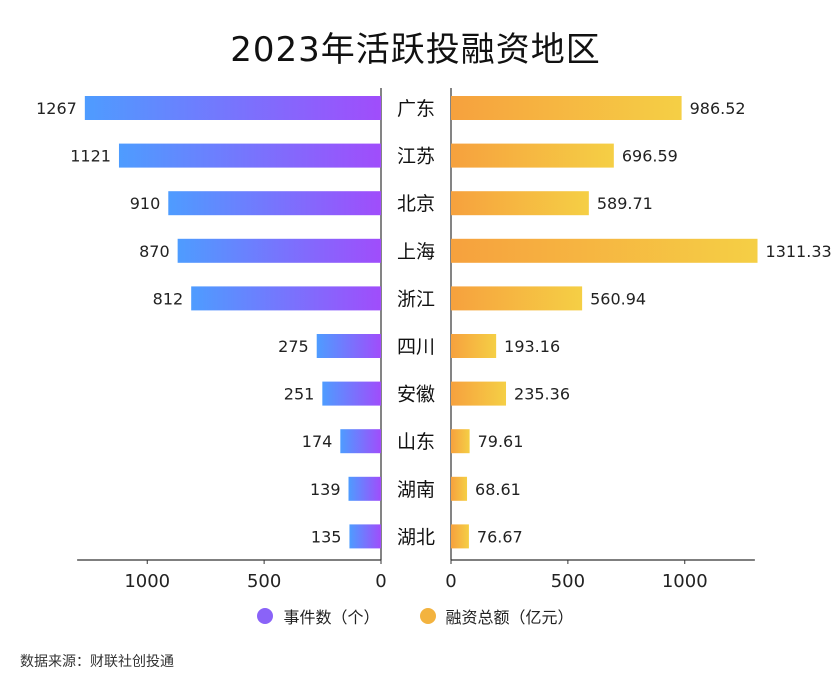 Image resolution: width=831 pixels, height=693 pixels. I want to click on label-financing-amount-2: 589.71, so click(625, 203).